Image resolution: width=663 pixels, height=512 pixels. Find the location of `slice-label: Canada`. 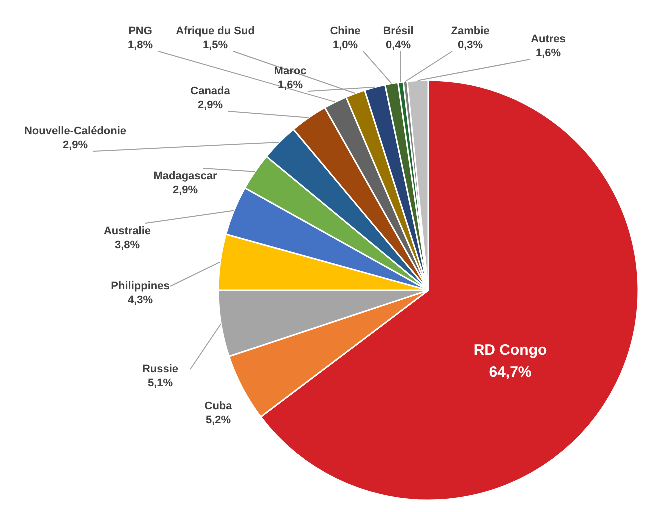

slice-label: Canada is located at coordinates (211, 92).